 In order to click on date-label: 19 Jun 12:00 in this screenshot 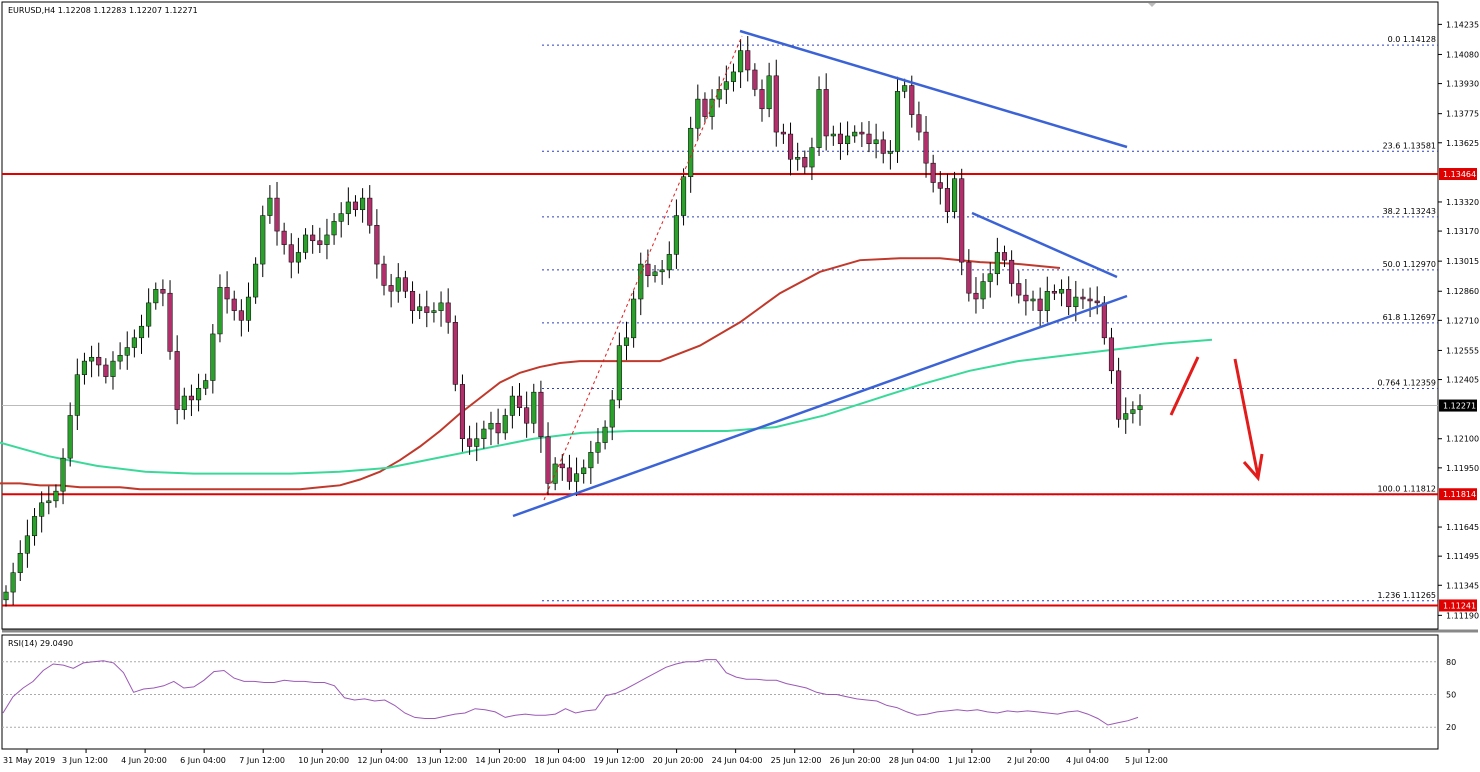, I will do `click(619, 760)`.